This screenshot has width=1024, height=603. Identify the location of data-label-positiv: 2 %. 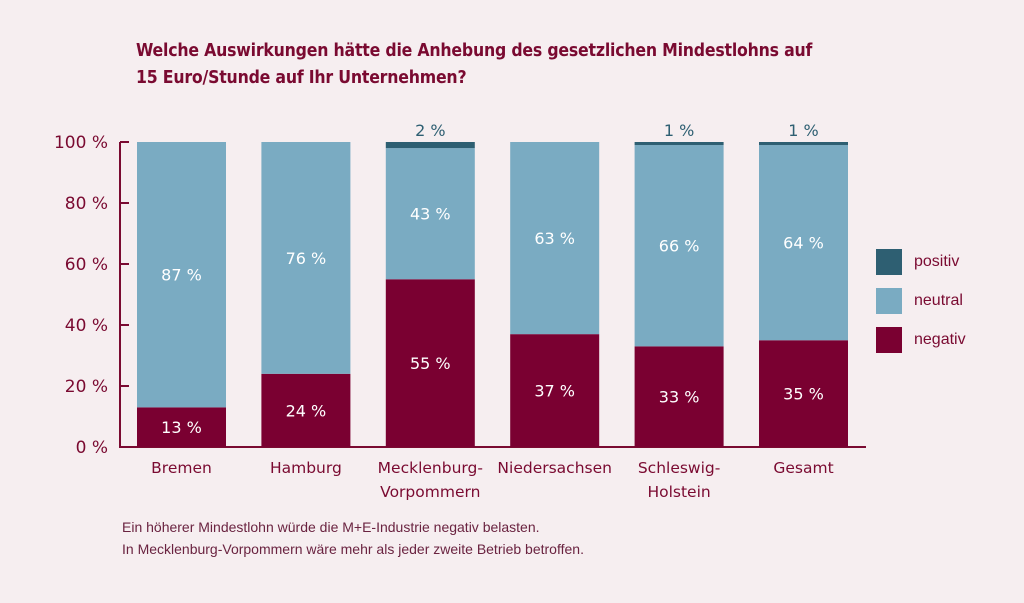
(430, 130).